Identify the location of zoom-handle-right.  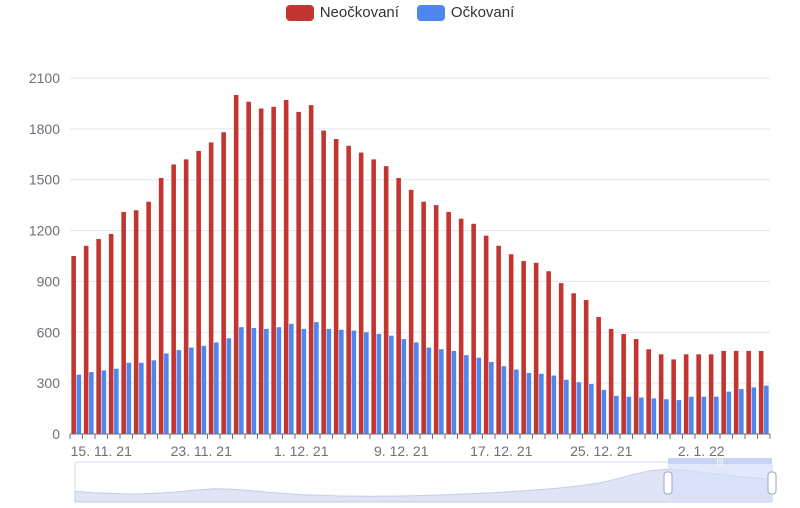
(772, 483).